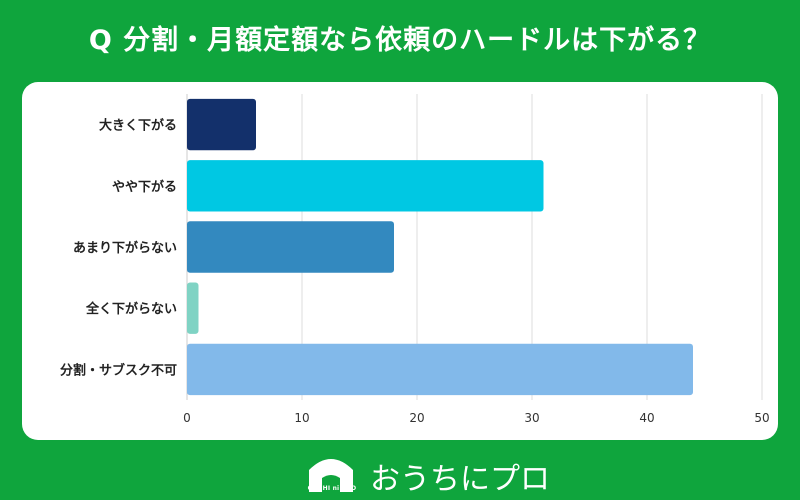 The height and width of the screenshot is (500, 800). Describe the element at coordinates (131, 309) in the screenshot. I see `category-label: 全く下がらない` at that location.